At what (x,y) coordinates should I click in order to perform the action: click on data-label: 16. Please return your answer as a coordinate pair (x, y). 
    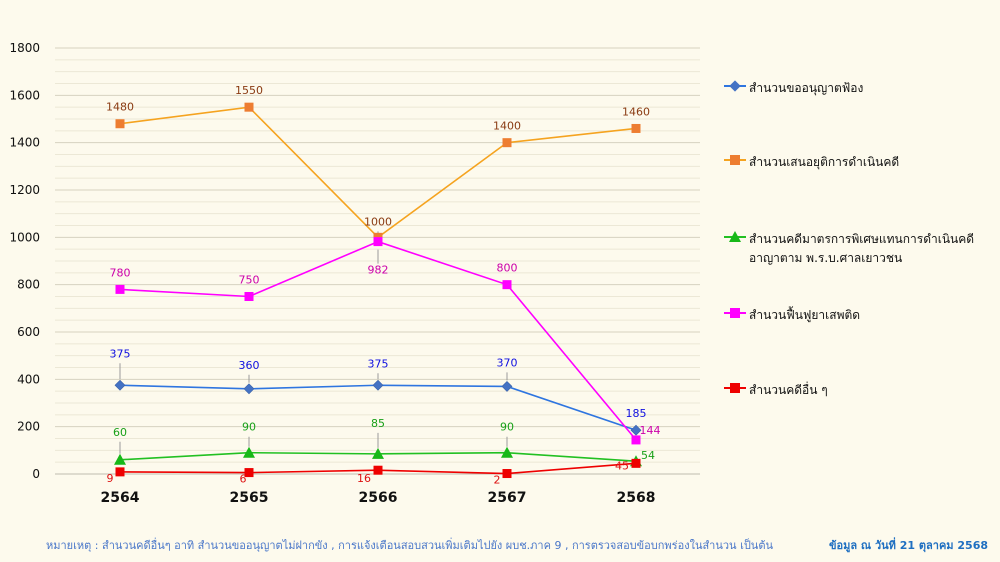
    Looking at the image, I should click on (364, 478).